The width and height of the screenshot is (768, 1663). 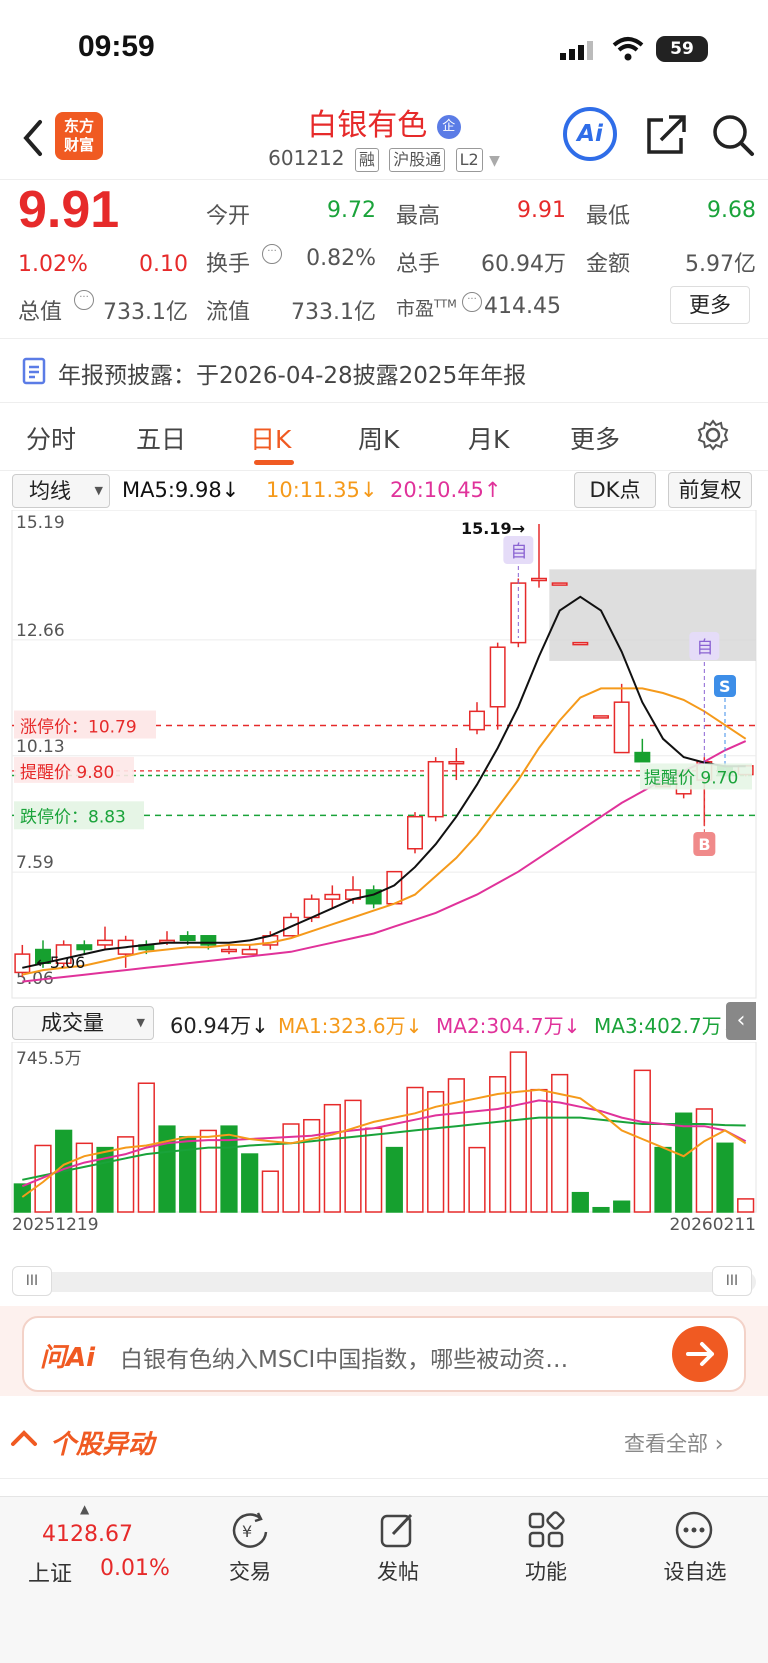 I want to click on stock-header, so click(x=384, y=140).